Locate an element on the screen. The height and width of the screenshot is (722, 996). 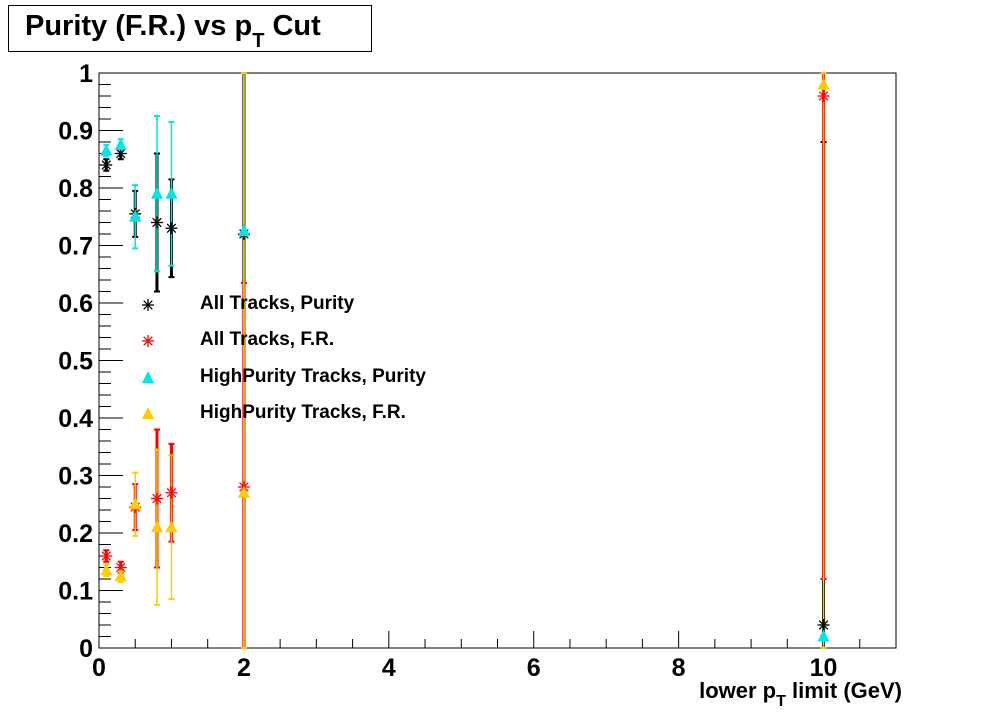
title-subscript: T is located at coordinates (258, 41).